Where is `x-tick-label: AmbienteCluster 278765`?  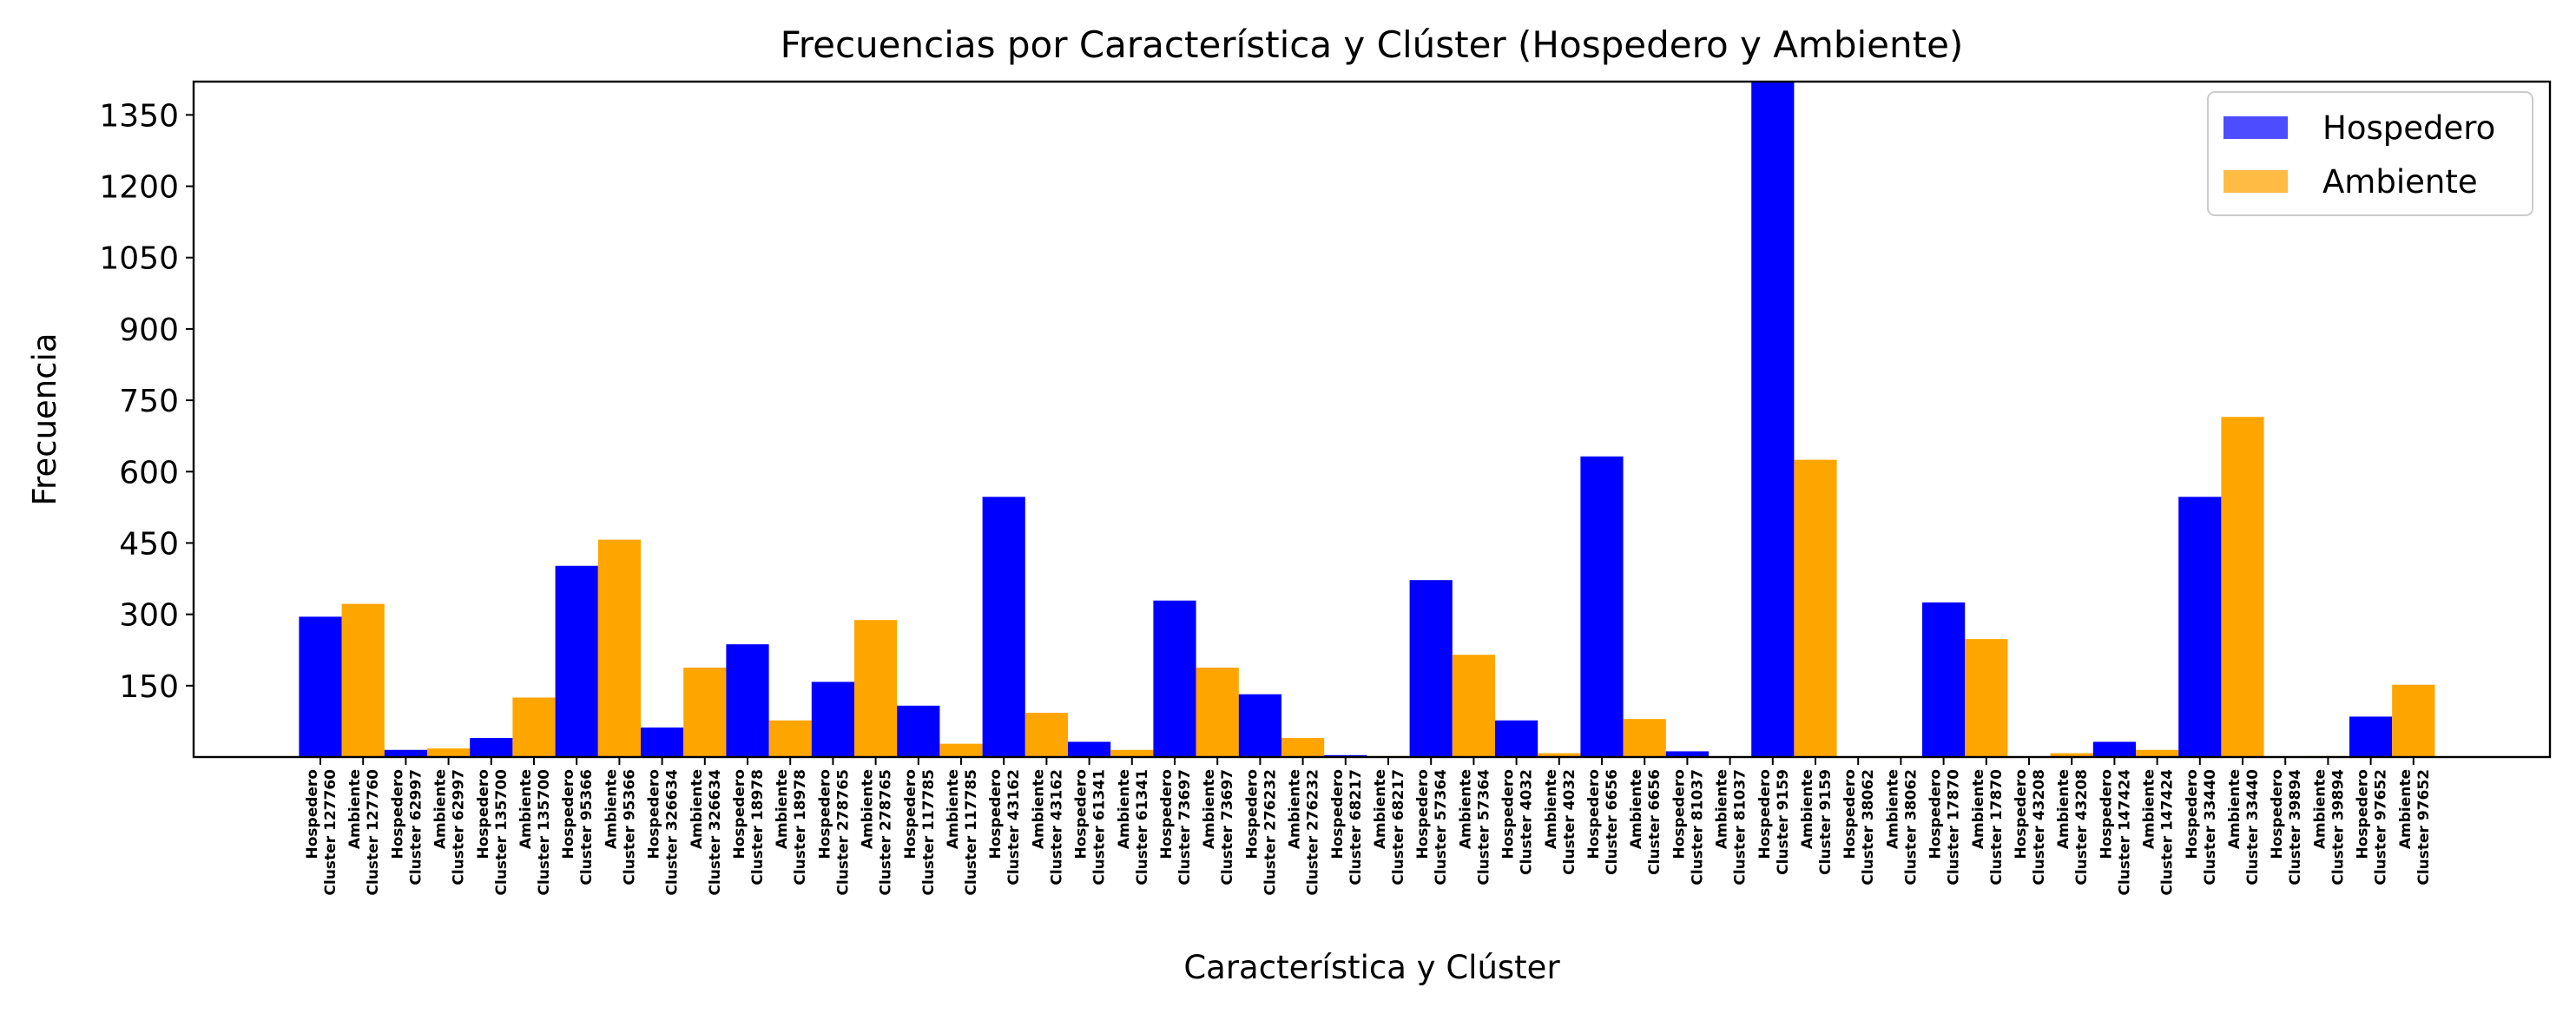
x-tick-label: AmbienteCluster 278765 is located at coordinates (877, 832).